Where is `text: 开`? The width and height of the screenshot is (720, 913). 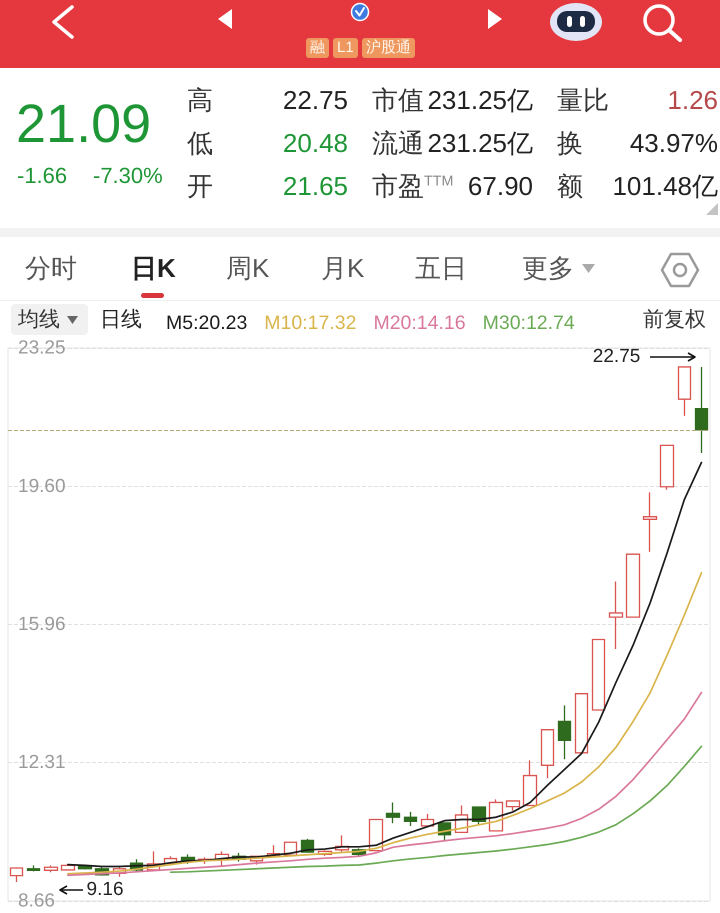
text: 开 is located at coordinates (200, 187).